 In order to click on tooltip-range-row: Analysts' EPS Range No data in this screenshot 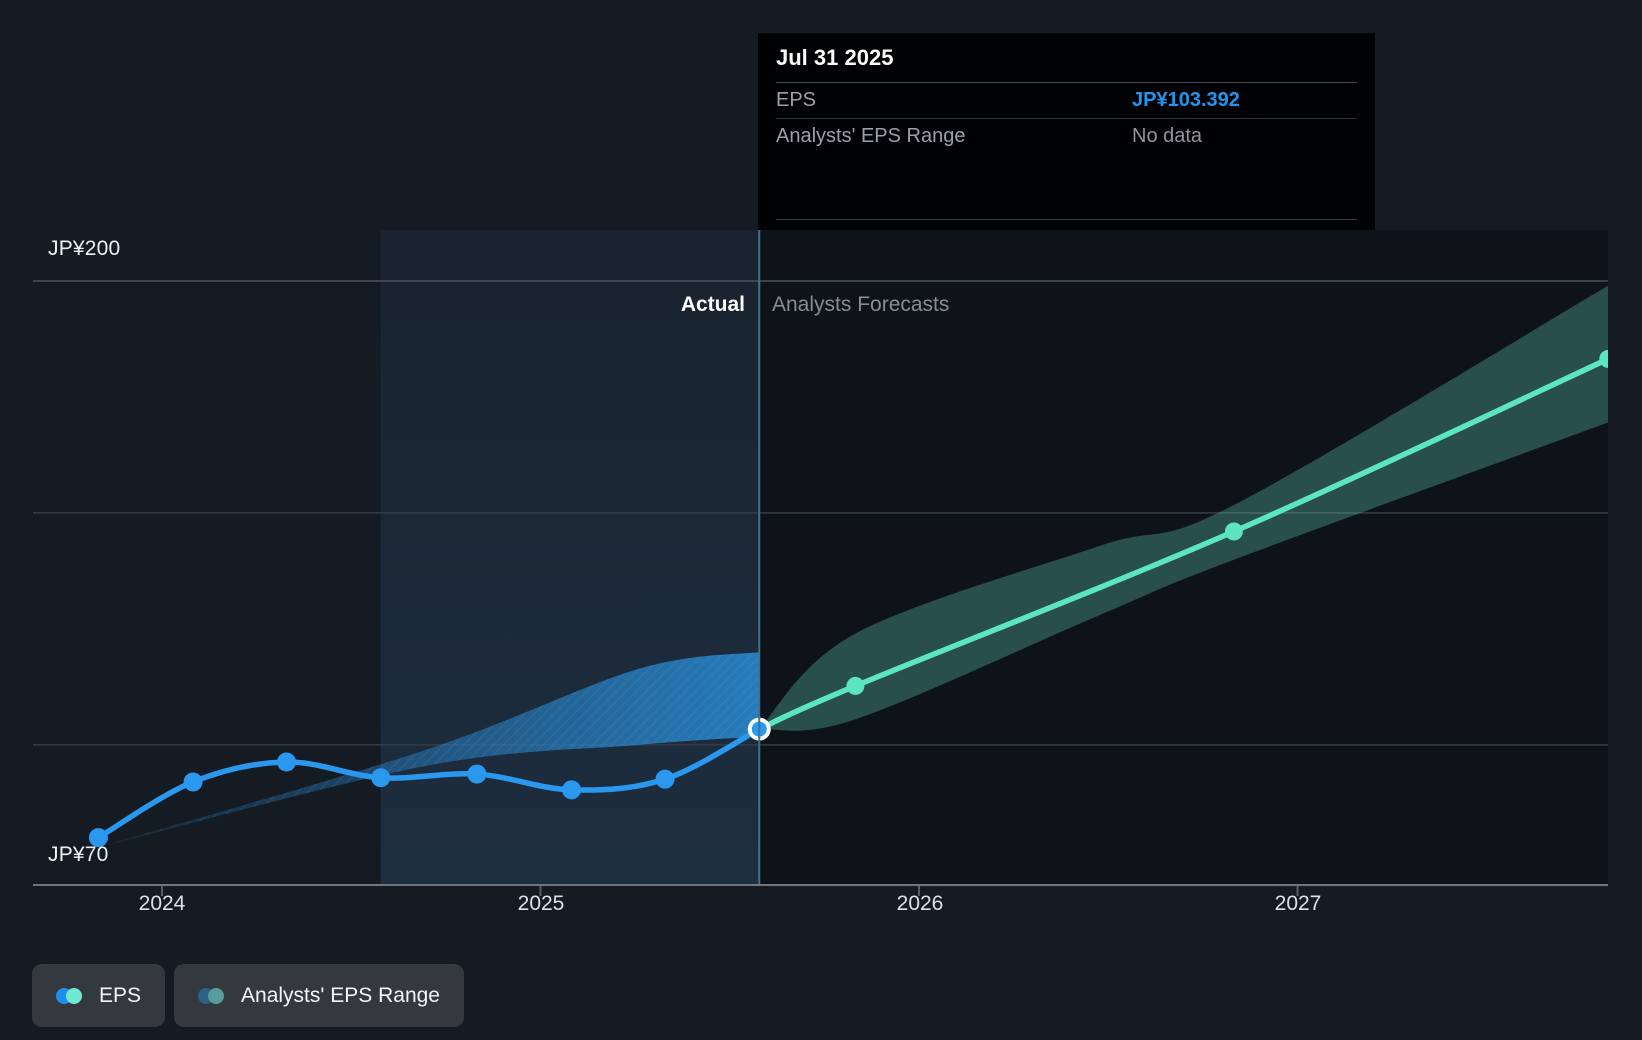, I will do `click(1066, 136)`.